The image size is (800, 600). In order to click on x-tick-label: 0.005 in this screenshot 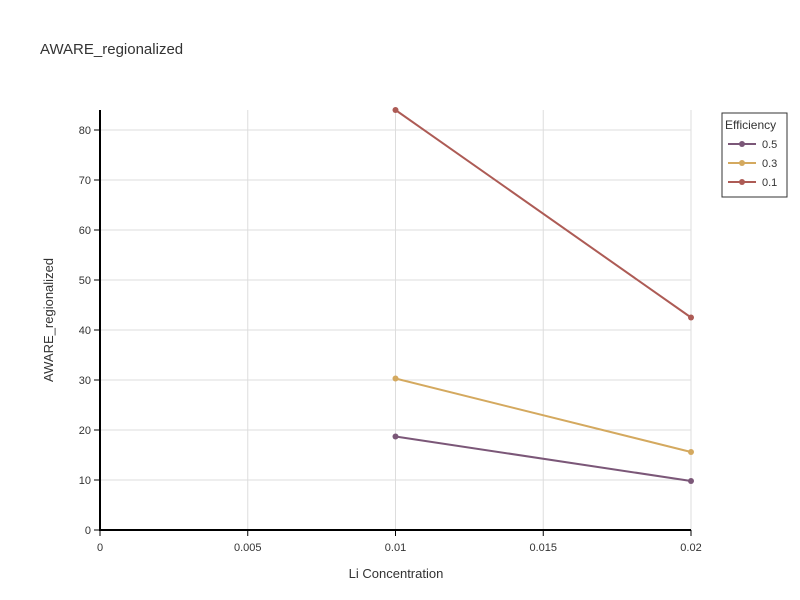, I will do `click(248, 548)`.